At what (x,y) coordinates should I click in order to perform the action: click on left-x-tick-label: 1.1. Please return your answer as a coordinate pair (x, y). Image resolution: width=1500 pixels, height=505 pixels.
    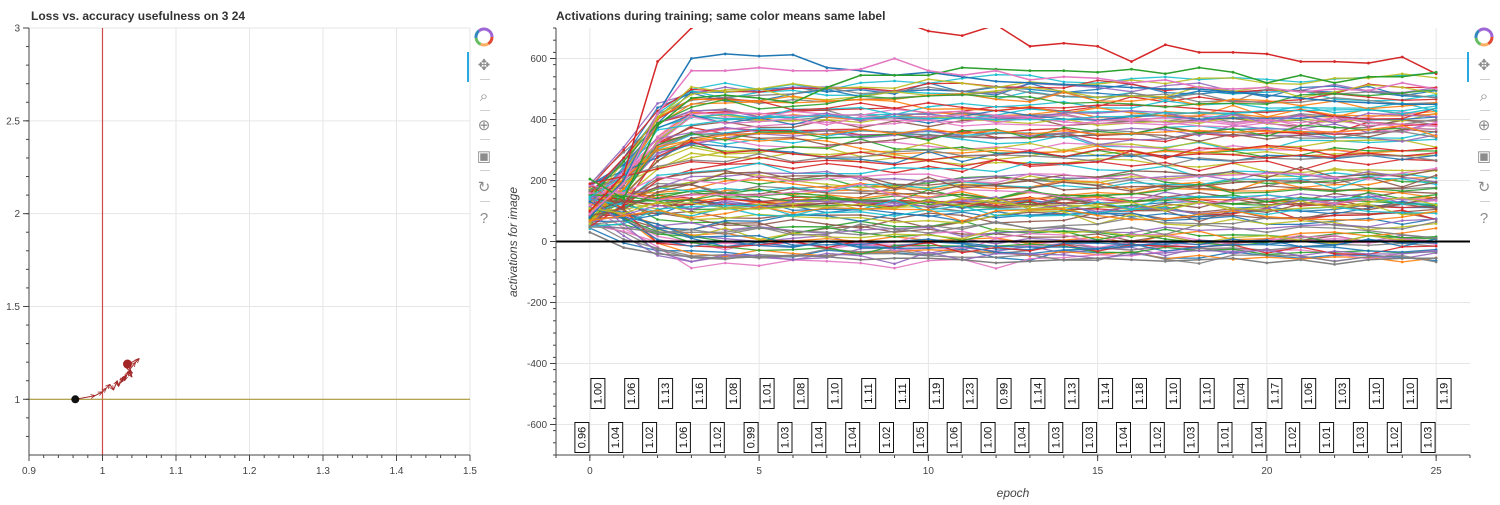
    Looking at the image, I should click on (176, 471).